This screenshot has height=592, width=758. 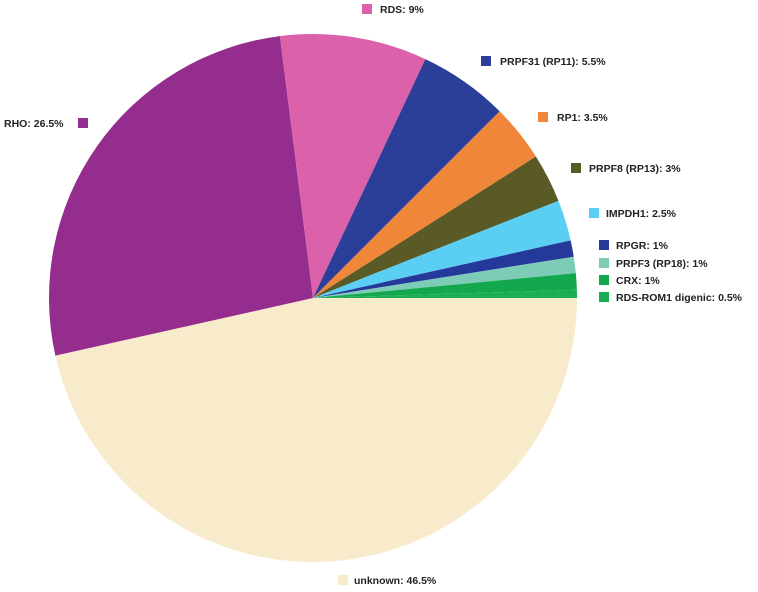 I want to click on legend-swatch-rp1, so click(x=543, y=117).